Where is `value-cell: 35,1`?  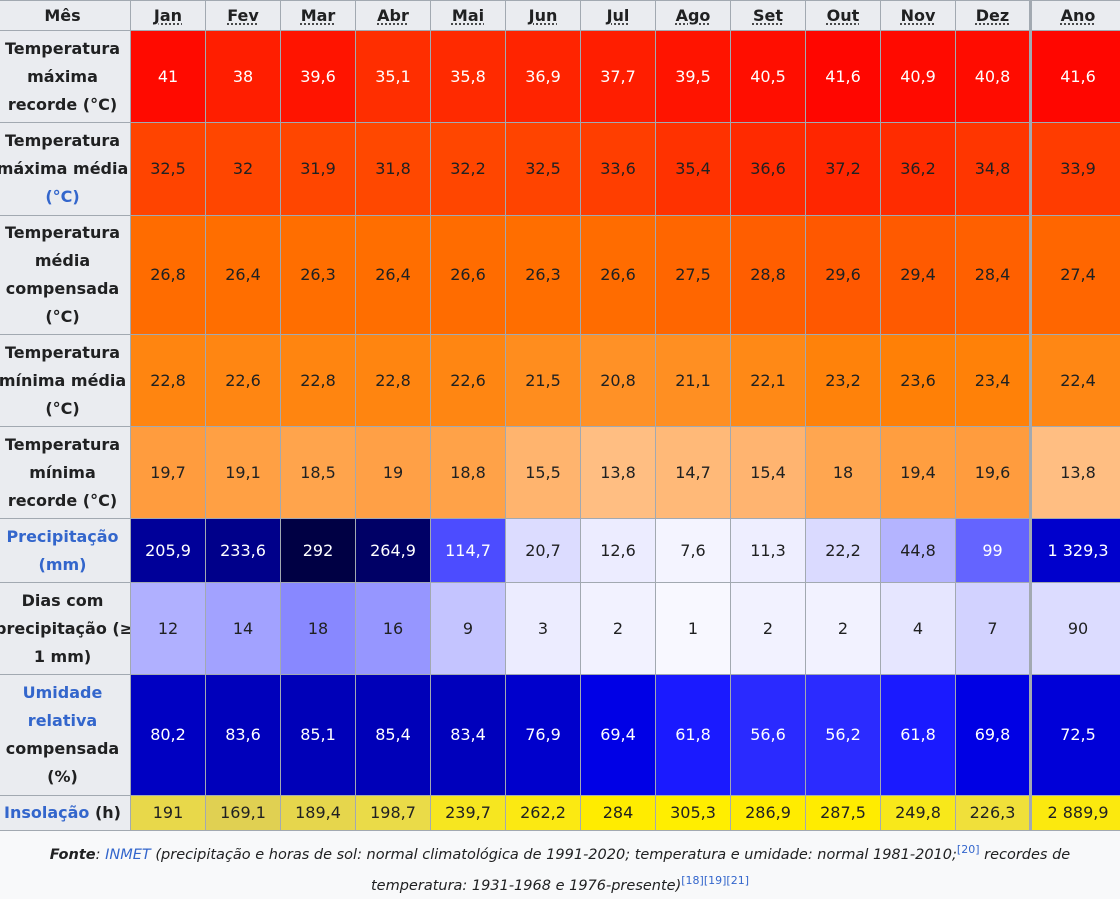
value-cell: 35,1 is located at coordinates (393, 77).